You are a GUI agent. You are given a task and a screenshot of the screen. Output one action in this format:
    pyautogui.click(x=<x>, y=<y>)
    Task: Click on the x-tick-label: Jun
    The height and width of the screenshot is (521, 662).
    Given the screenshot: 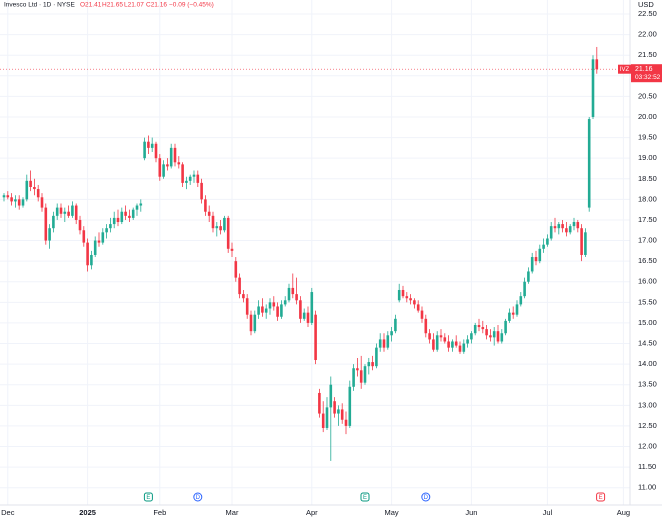 What is the action you would take?
    pyautogui.click(x=471, y=512)
    